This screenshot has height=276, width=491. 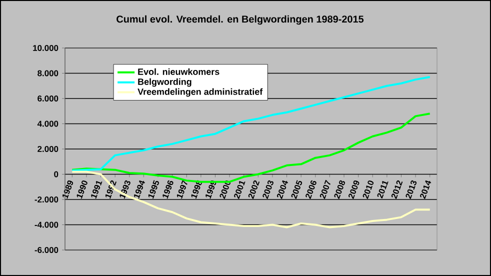 What do you see at coordinates (168, 189) in the screenshot?
I see `x-tick-label: 1996` at bounding box center [168, 189].